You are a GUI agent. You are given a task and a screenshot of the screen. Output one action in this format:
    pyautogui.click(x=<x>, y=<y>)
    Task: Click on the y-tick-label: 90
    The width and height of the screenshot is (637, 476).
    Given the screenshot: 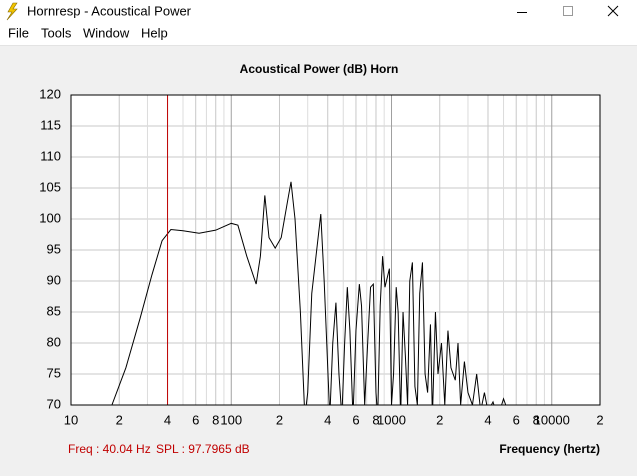 What is the action you would take?
    pyautogui.click(x=54, y=279)
    